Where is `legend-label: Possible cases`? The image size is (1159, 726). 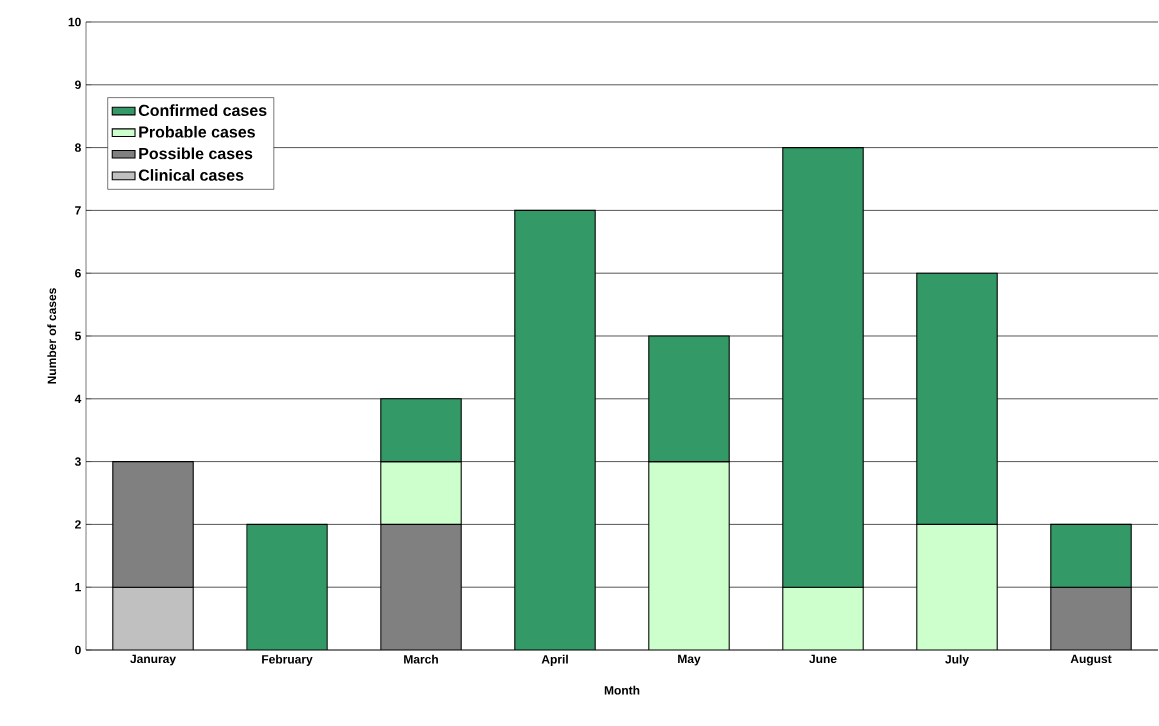
legend-label: Possible cases is located at coordinates (196, 153).